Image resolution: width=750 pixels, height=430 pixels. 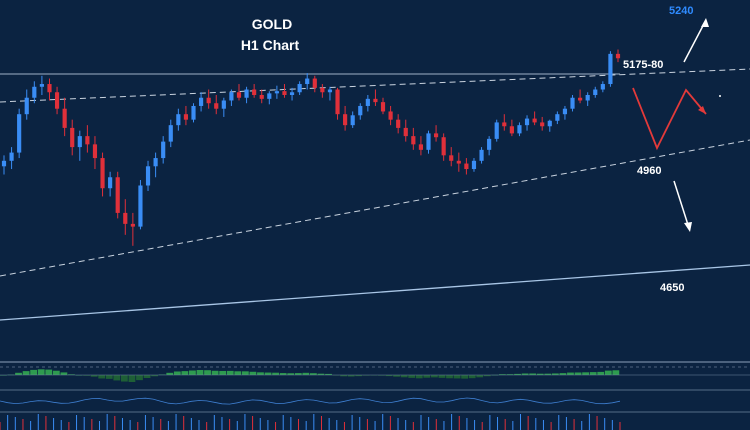 What do you see at coordinates (375, 85) in the screenshot?
I see `upper-trendline` at bounding box center [375, 85].